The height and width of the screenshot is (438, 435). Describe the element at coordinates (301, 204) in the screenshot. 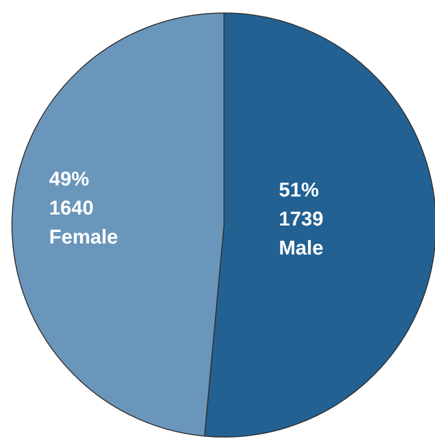

I see `data-label: 51% 1739` at that location.